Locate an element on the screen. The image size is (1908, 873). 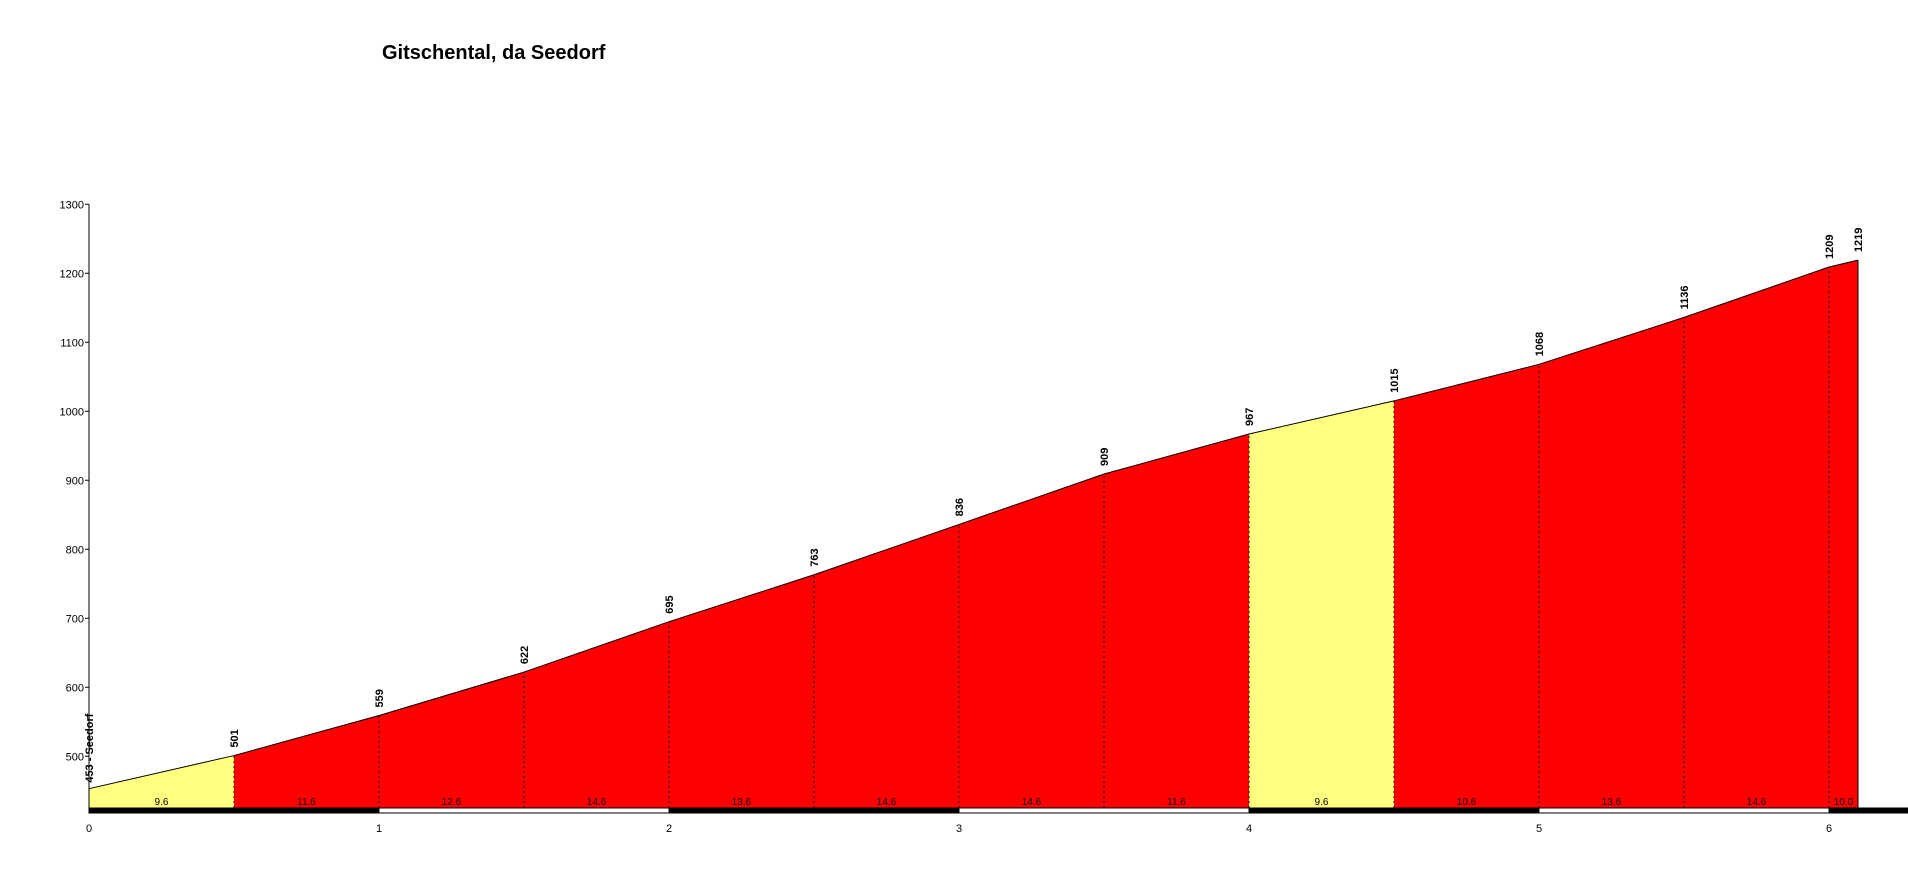
elevation-label: 1068 is located at coordinates (1540, 344).